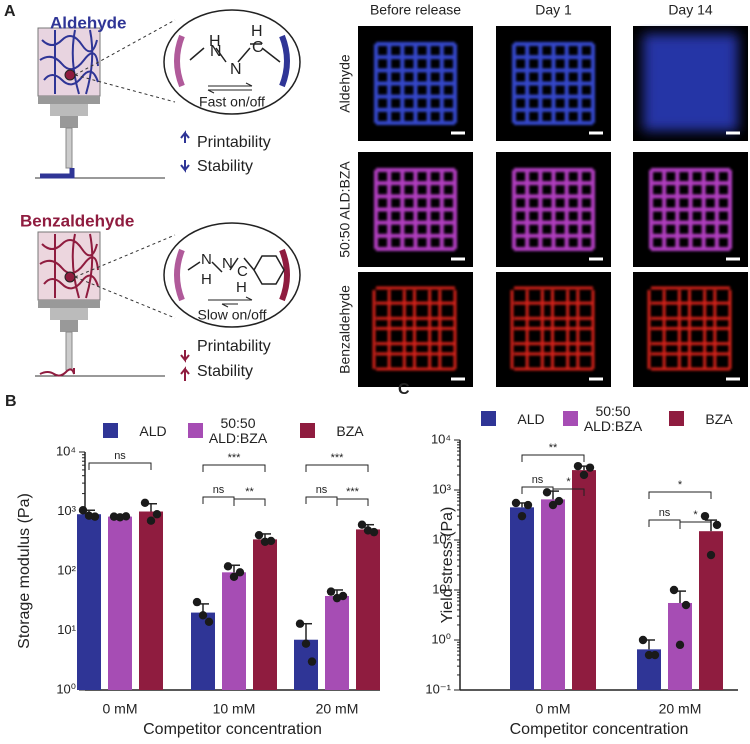  Describe the element at coordinates (447, 565) in the screenshot. I see `y-axis-label: Yield stress (Pa)` at that location.